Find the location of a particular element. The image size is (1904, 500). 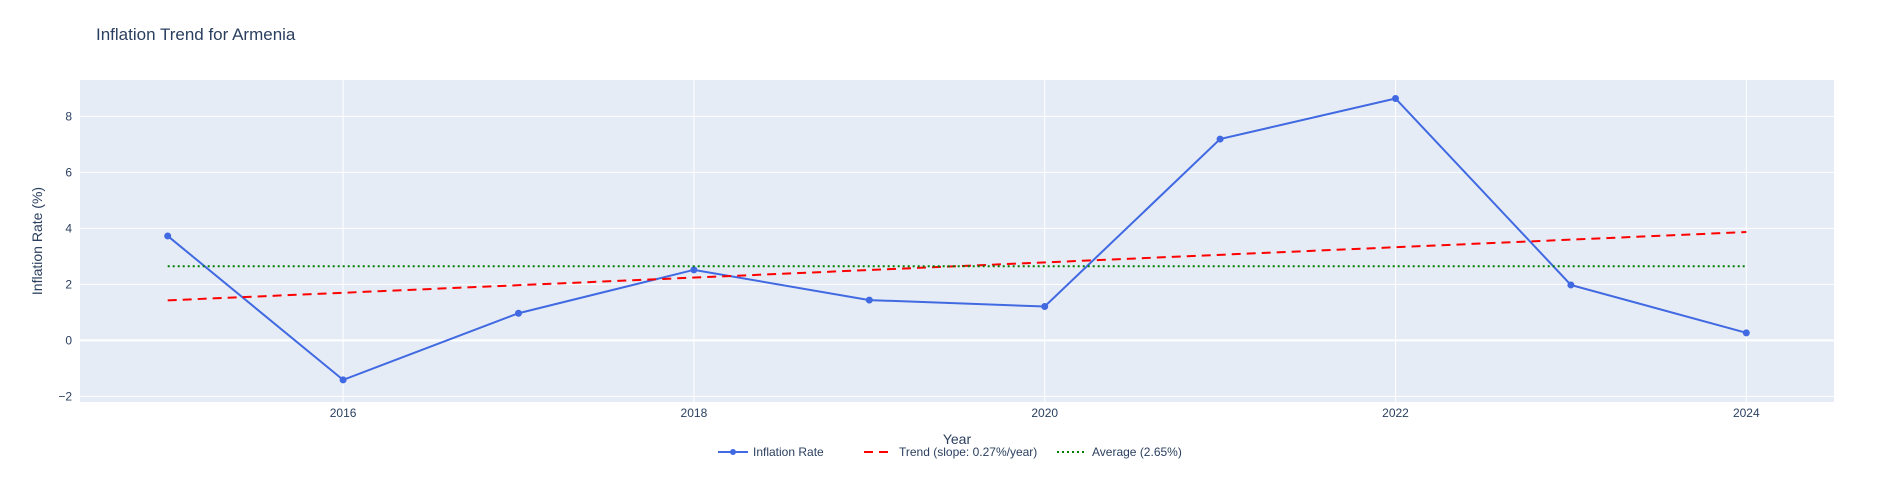

y-tick-label: −2 is located at coordinates (65, 396).